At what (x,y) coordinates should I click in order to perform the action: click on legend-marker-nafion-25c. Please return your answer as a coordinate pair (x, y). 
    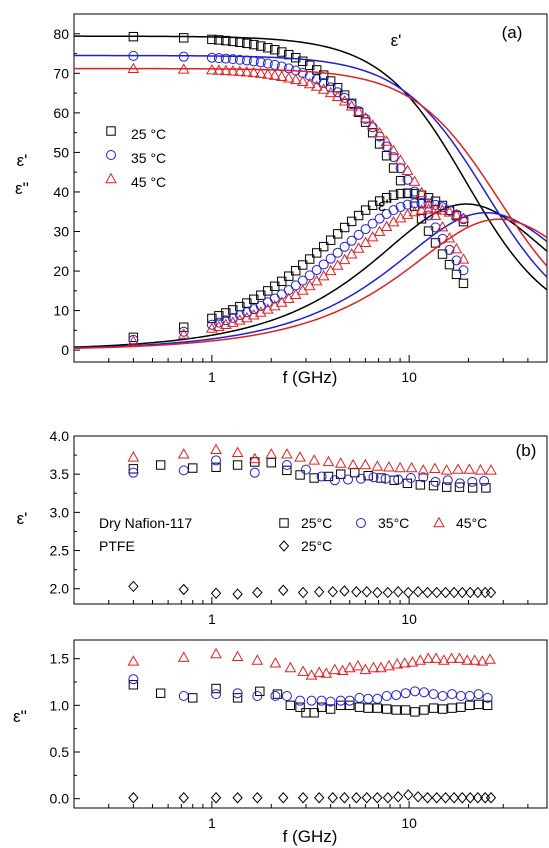
    Looking at the image, I should click on (284, 523).